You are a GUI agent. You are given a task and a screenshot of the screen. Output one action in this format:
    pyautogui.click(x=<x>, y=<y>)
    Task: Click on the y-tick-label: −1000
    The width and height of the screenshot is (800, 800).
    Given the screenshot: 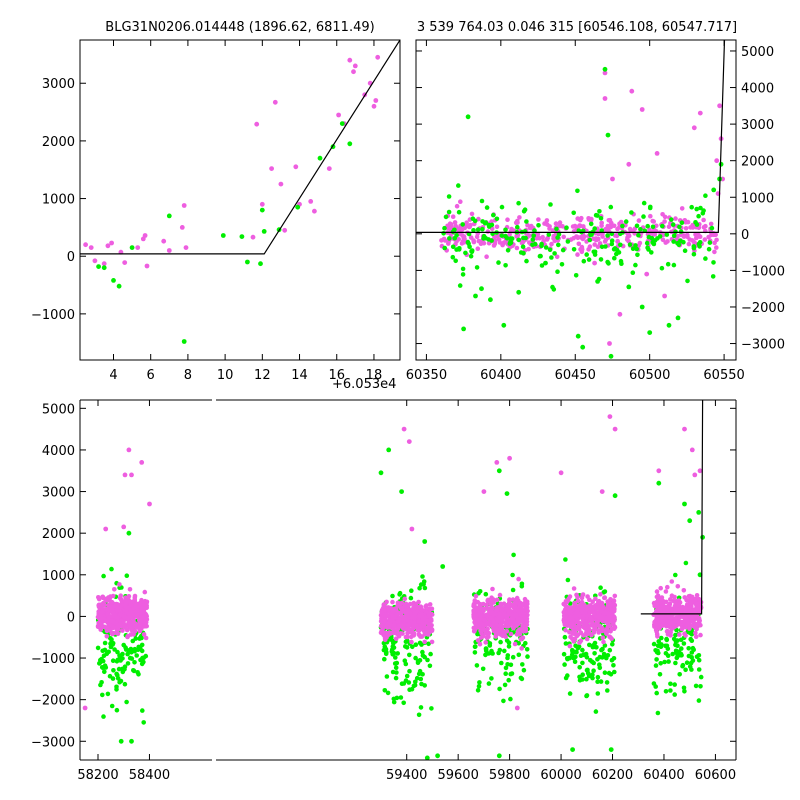 What is the action you would take?
    pyautogui.click(x=763, y=271)
    